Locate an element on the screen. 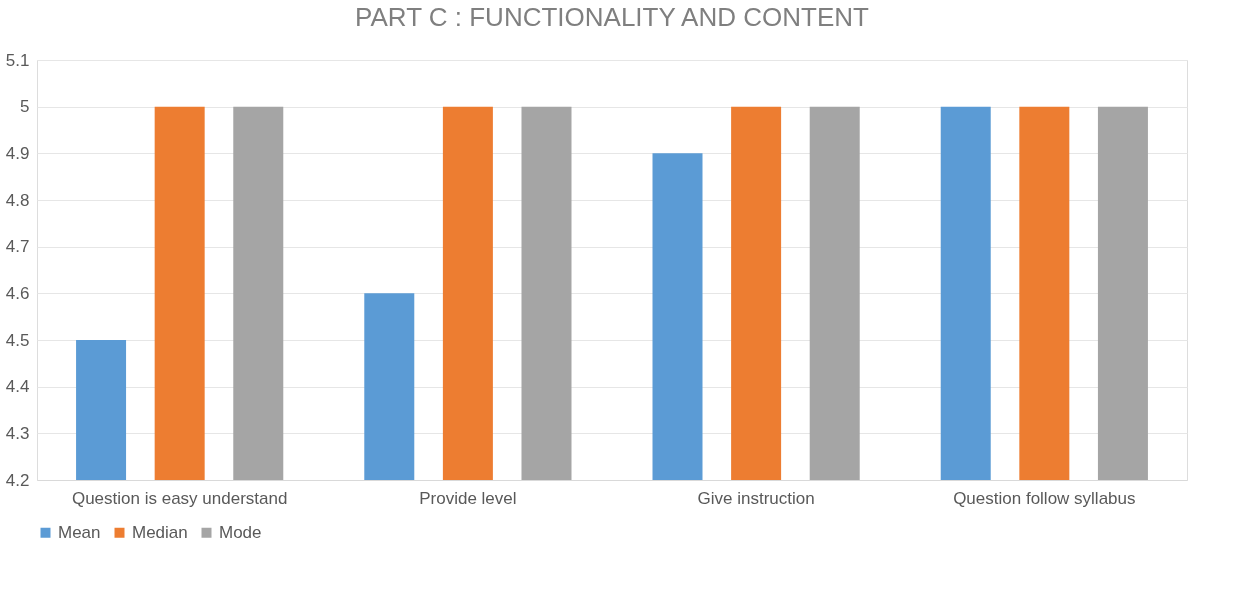 This screenshot has height=600, width=1249. legend-label: Mode is located at coordinates (240, 532).